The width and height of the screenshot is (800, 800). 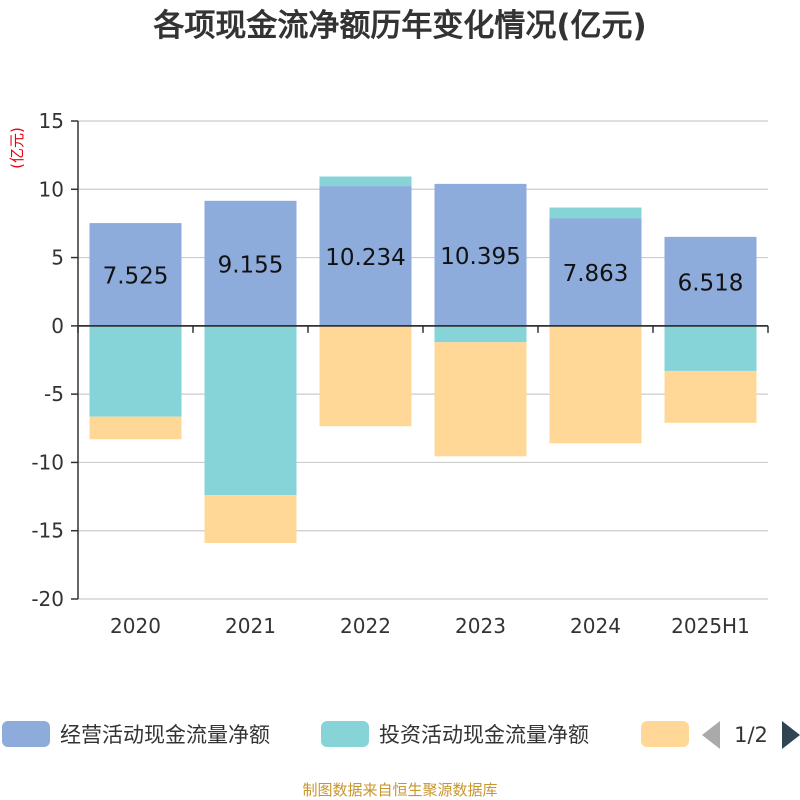 I want to click on x-tick-label: 2021, so click(x=250, y=626).